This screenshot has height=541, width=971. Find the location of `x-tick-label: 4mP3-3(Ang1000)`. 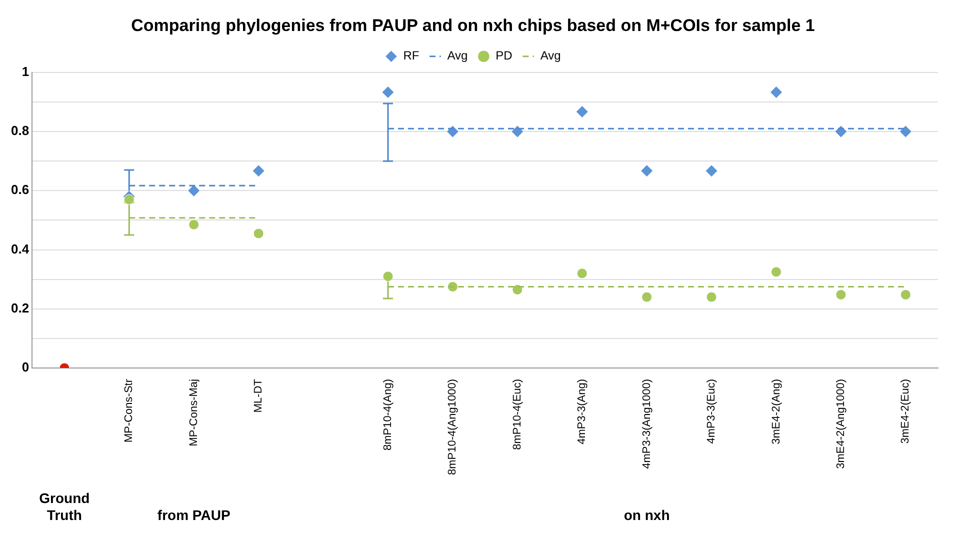

x-tick-label: 4mP3-3(Ang1000) is located at coordinates (646, 423).